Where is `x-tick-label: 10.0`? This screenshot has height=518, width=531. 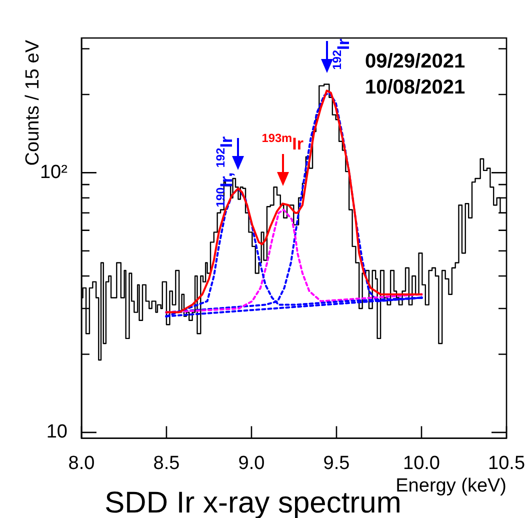 x-tick-label: 10.0 is located at coordinates (421, 463).